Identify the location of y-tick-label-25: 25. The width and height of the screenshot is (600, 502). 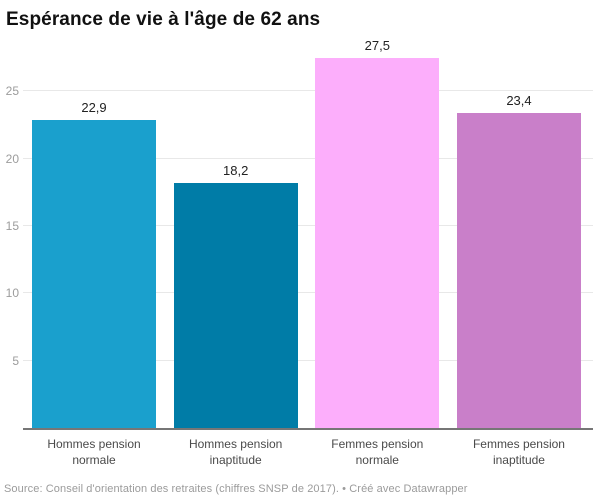
(12, 91).